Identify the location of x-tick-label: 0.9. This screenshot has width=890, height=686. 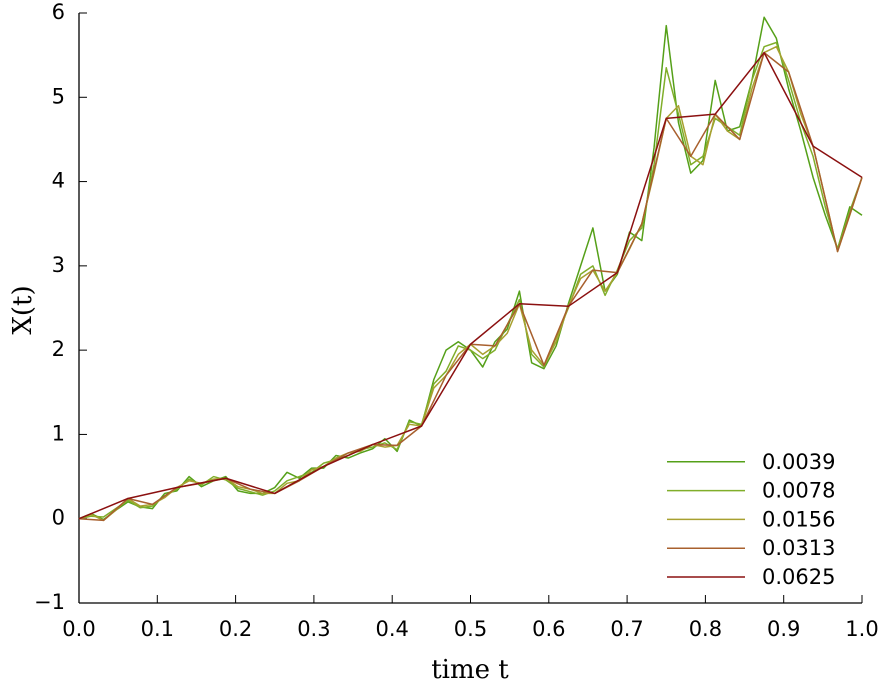
(783, 629).